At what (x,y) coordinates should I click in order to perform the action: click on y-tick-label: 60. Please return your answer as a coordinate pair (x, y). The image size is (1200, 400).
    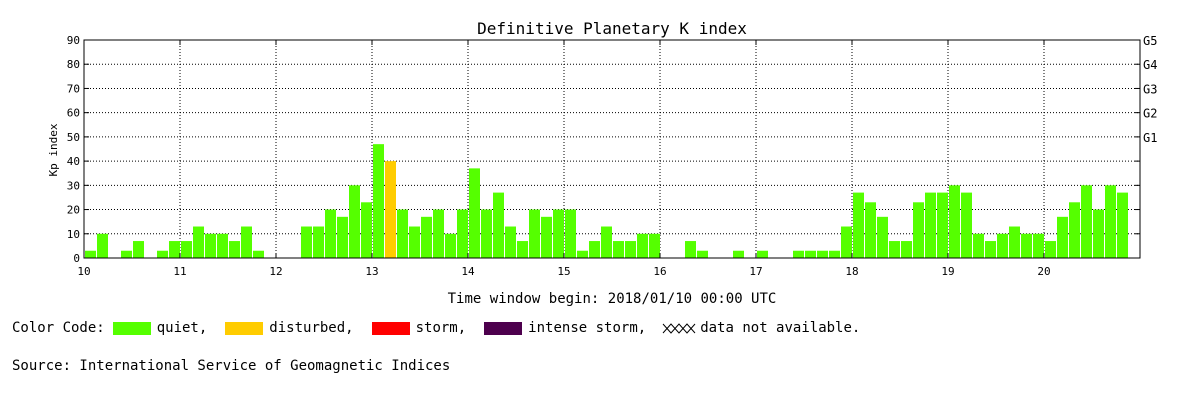
    Looking at the image, I should click on (73, 113).